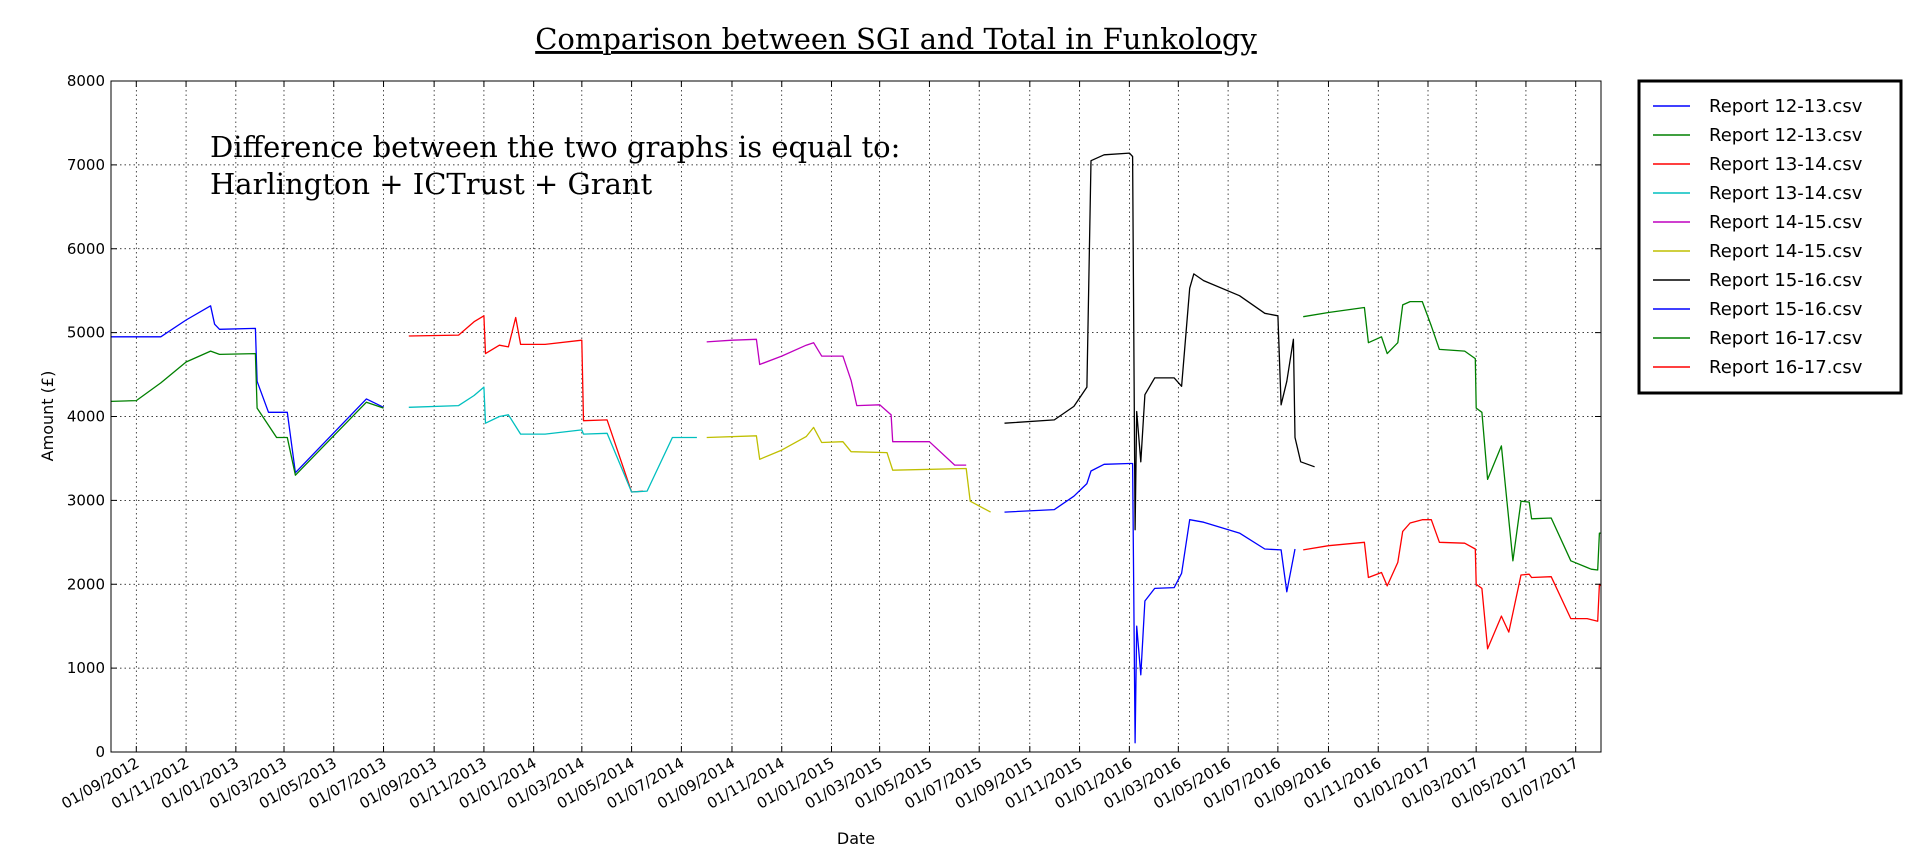 This screenshot has width=1920, height=866. I want to click on legend-box, so click(1770, 237).